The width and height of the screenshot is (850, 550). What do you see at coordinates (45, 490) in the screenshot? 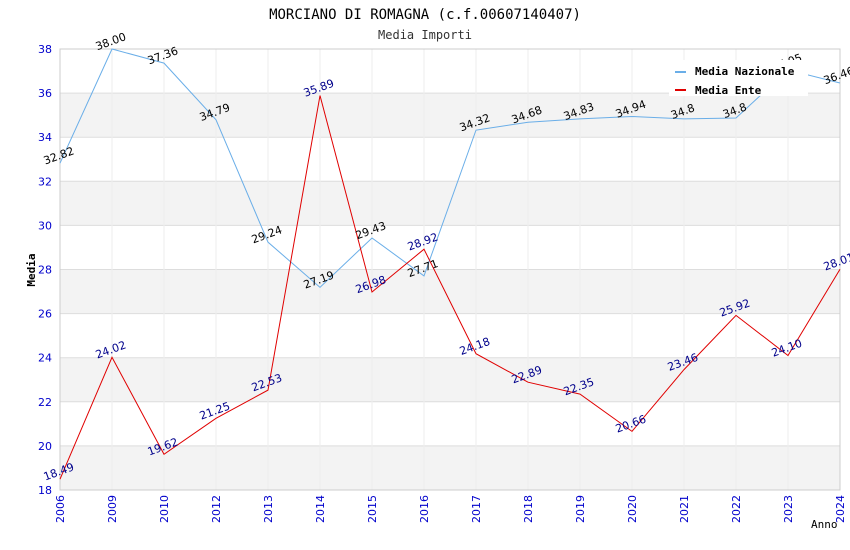
I see `y-tick-label-18: 18` at bounding box center [45, 490].